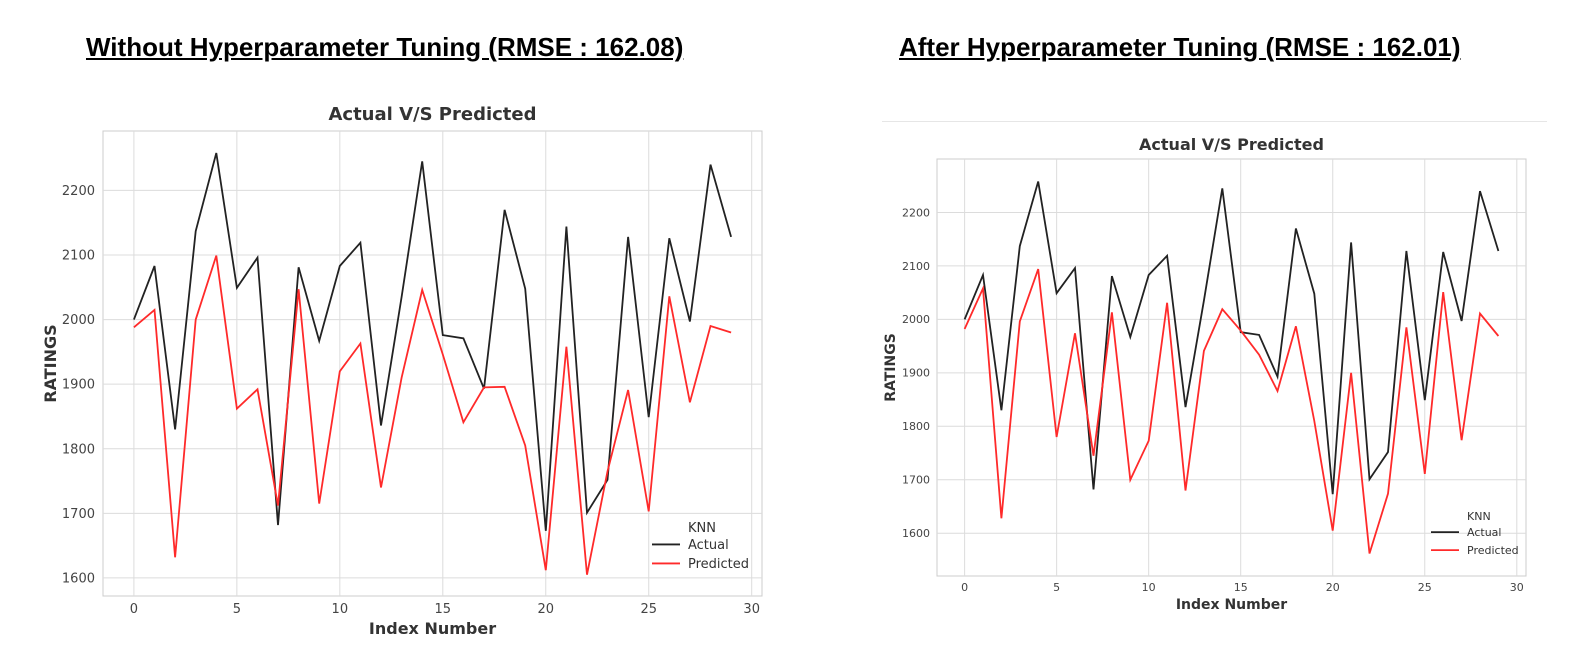 This screenshot has height=662, width=1582. What do you see at coordinates (1231, 411) in the screenshot?
I see `series-line-predicted` at bounding box center [1231, 411].